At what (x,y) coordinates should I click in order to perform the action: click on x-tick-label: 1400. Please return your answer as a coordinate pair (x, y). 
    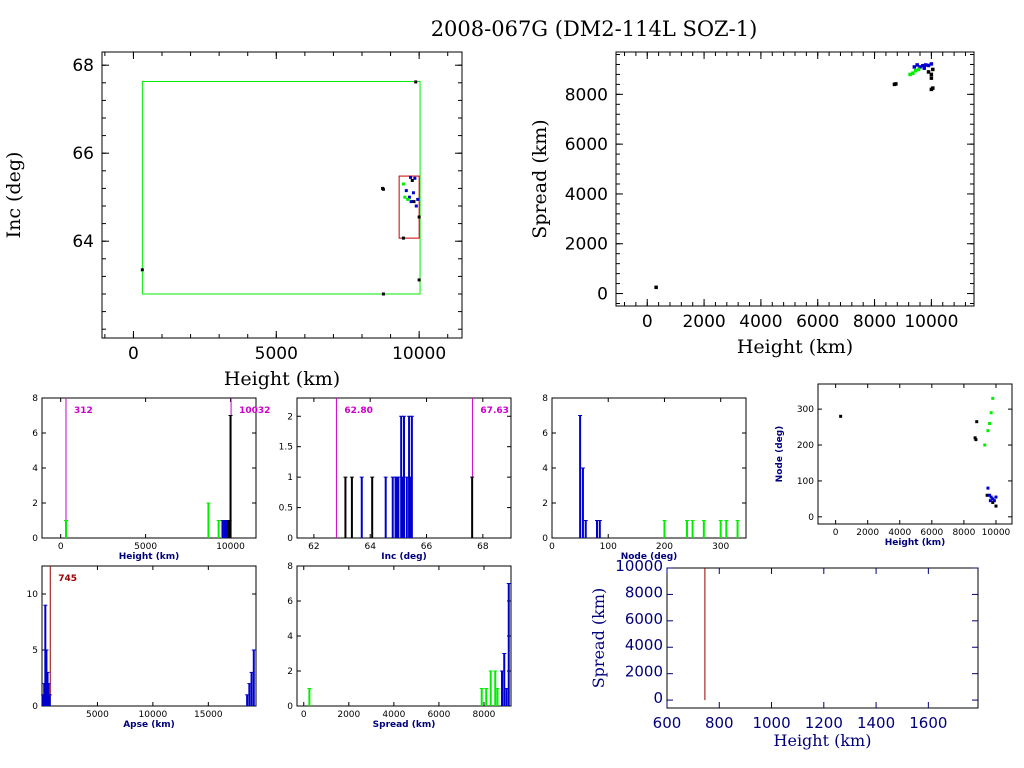
    Looking at the image, I should click on (876, 723).